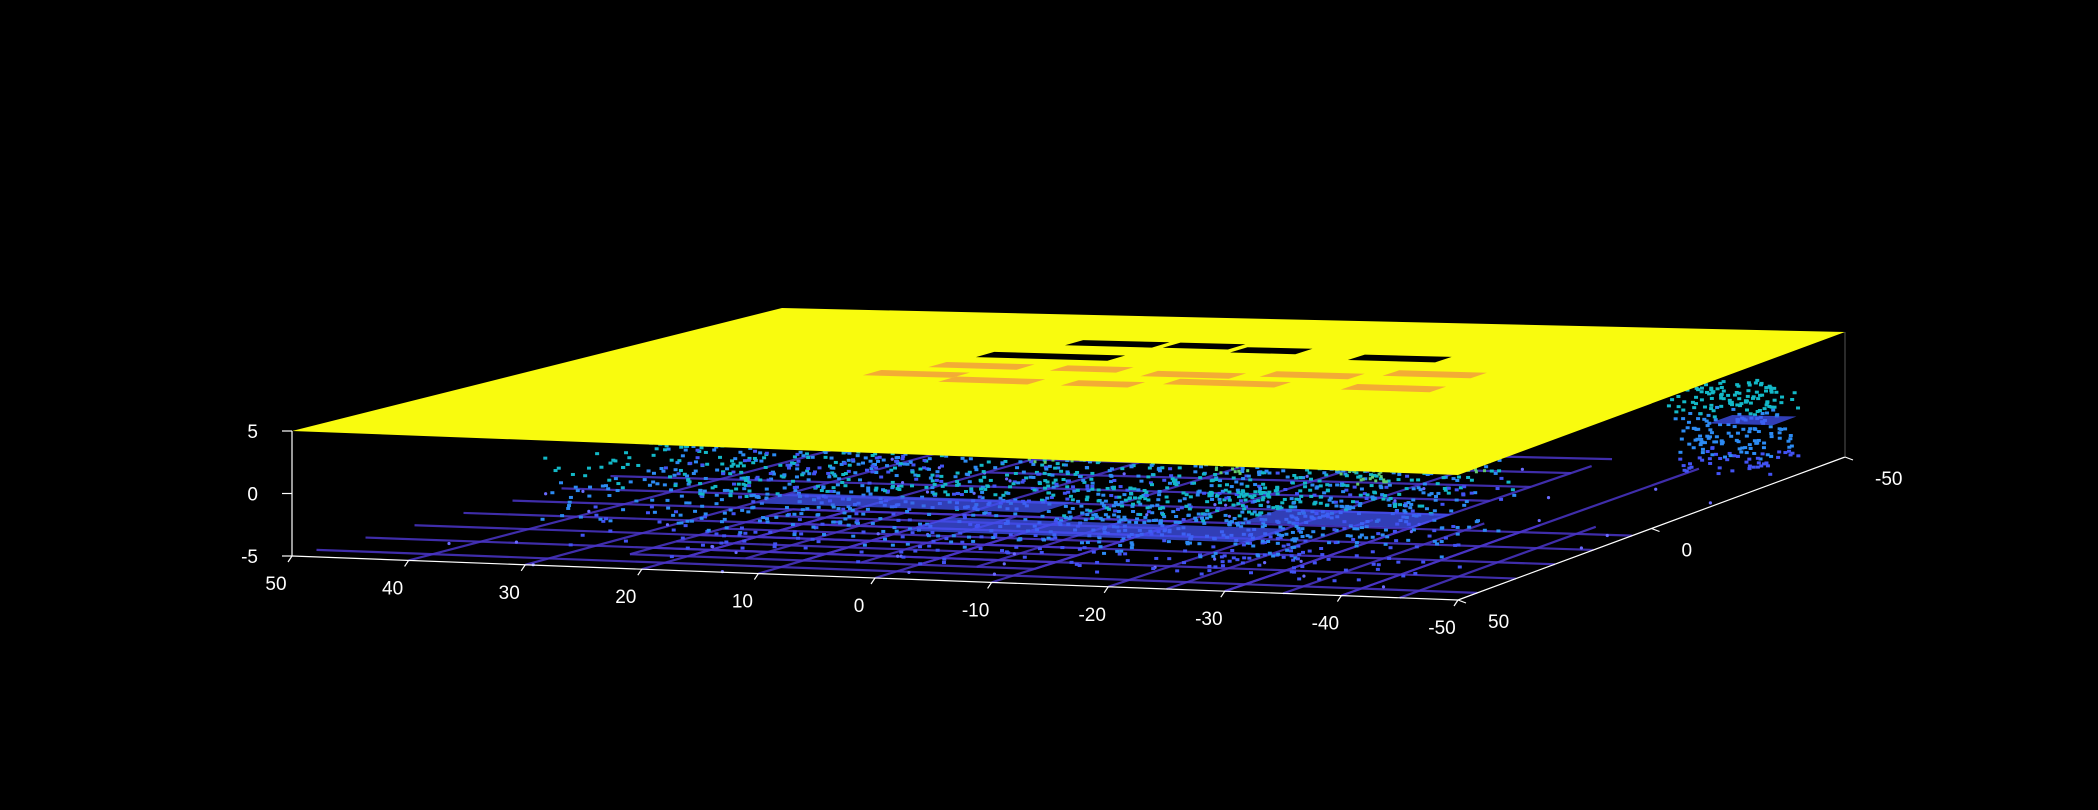 This screenshot has height=810, width=2098. I want to click on pillar-point, so click(1384, 482).